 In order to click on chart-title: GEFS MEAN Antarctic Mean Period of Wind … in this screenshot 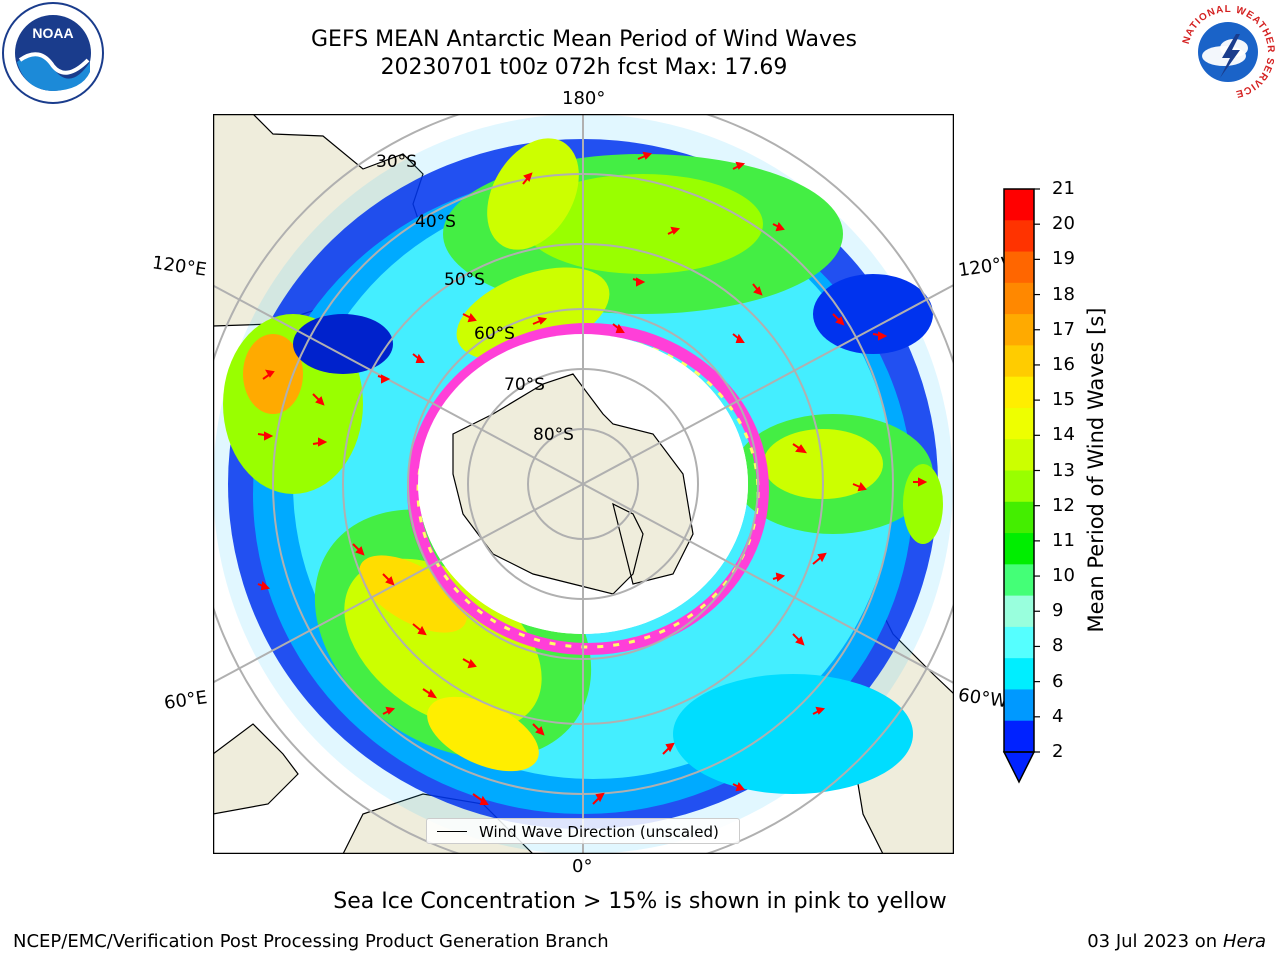, I will do `click(584, 39)`.